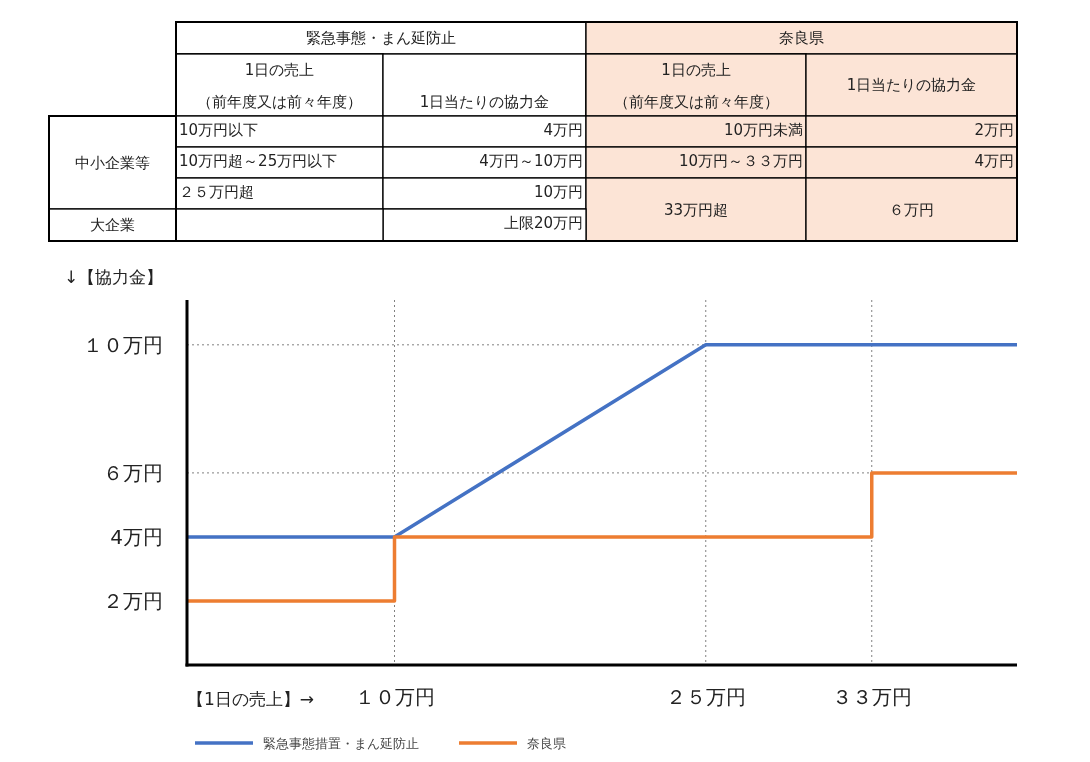 The width and height of the screenshot is (1090, 762). What do you see at coordinates (112, 225) in the screenshot?
I see `text: 大企業` at bounding box center [112, 225].